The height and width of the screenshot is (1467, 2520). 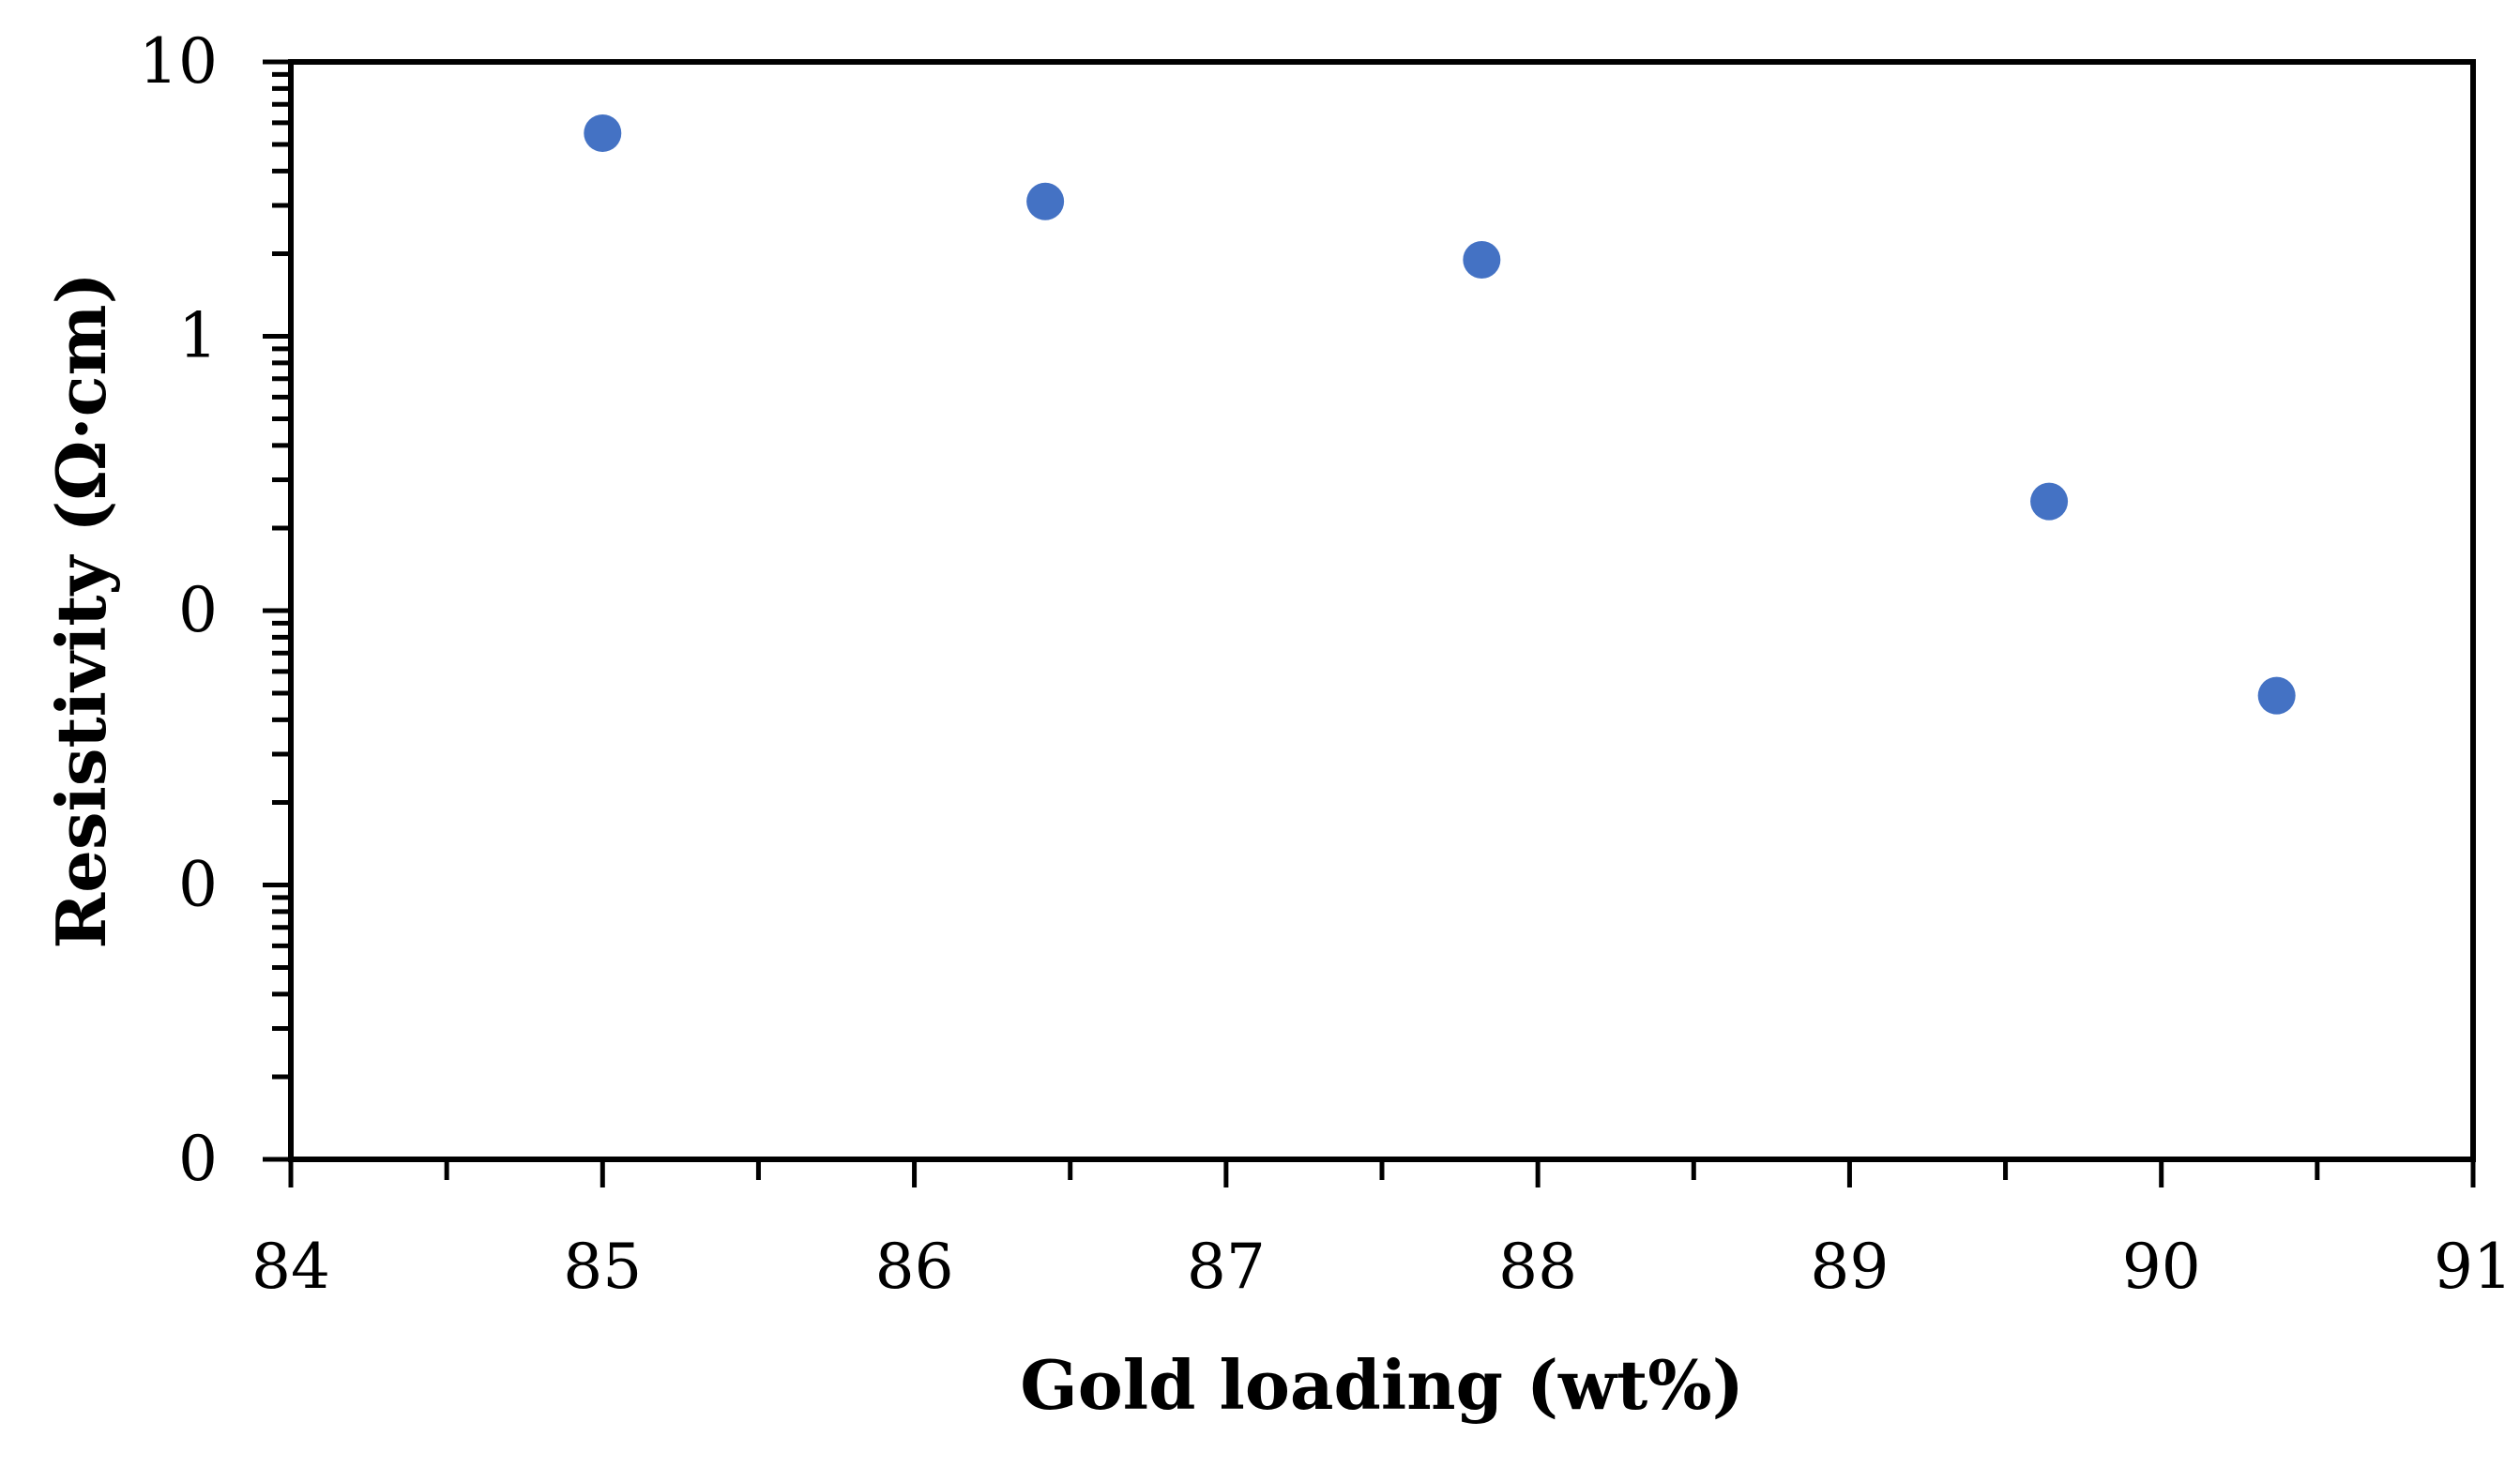 What do you see at coordinates (2473, 1267) in the screenshot?
I see `x-tick-label: 91` at bounding box center [2473, 1267].